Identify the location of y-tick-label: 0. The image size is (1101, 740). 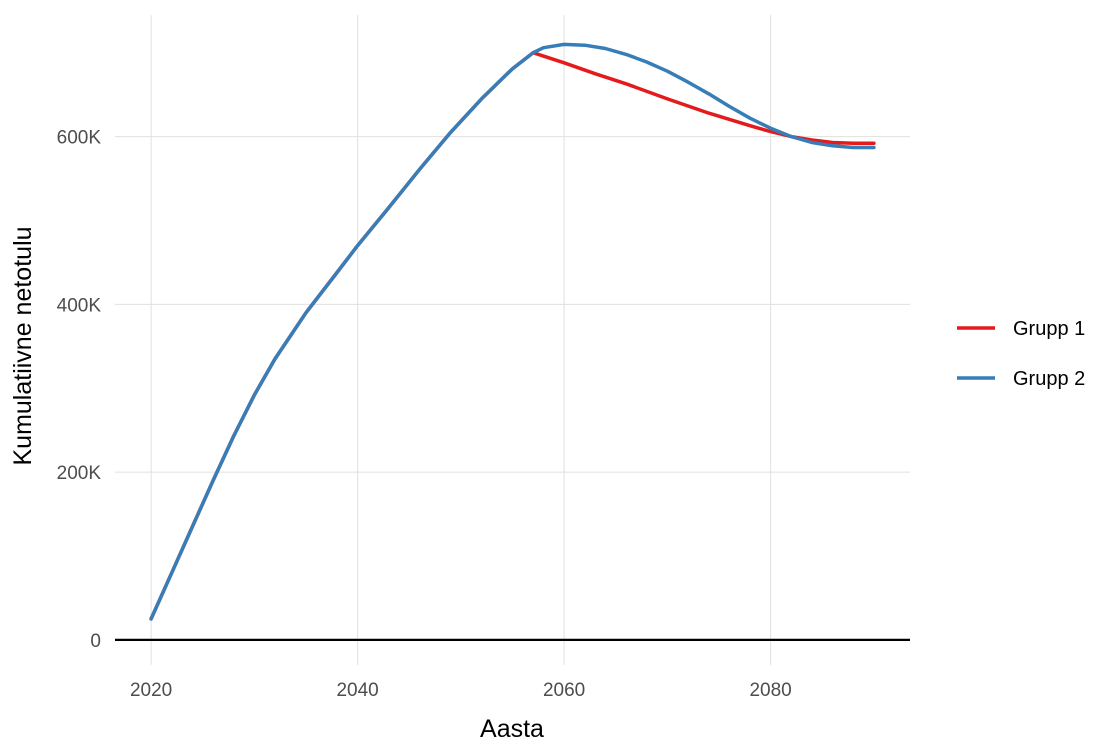
(95, 641).